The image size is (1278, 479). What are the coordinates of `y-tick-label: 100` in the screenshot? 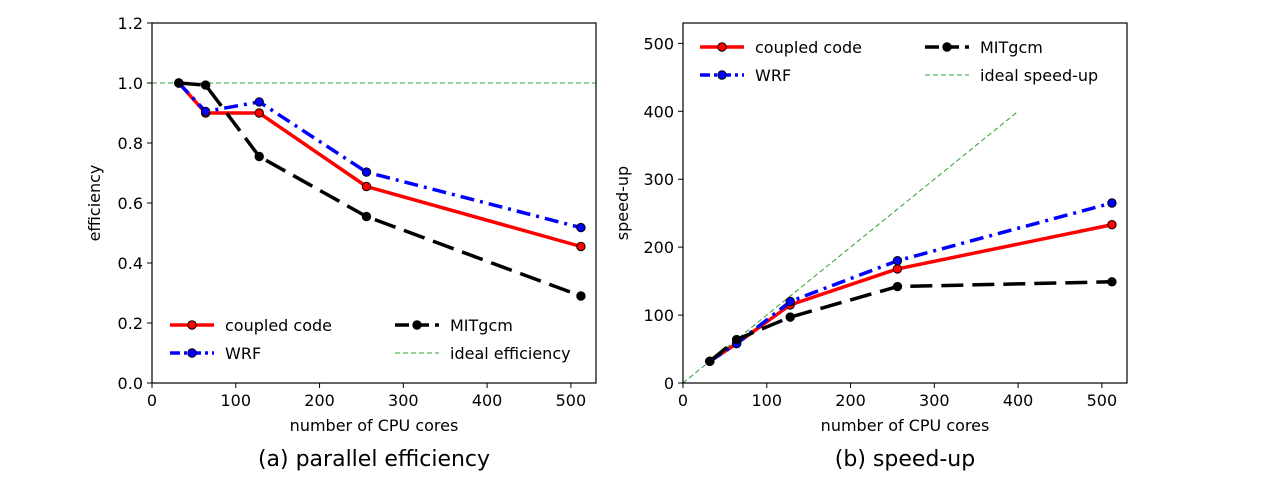 It's located at (658, 315).